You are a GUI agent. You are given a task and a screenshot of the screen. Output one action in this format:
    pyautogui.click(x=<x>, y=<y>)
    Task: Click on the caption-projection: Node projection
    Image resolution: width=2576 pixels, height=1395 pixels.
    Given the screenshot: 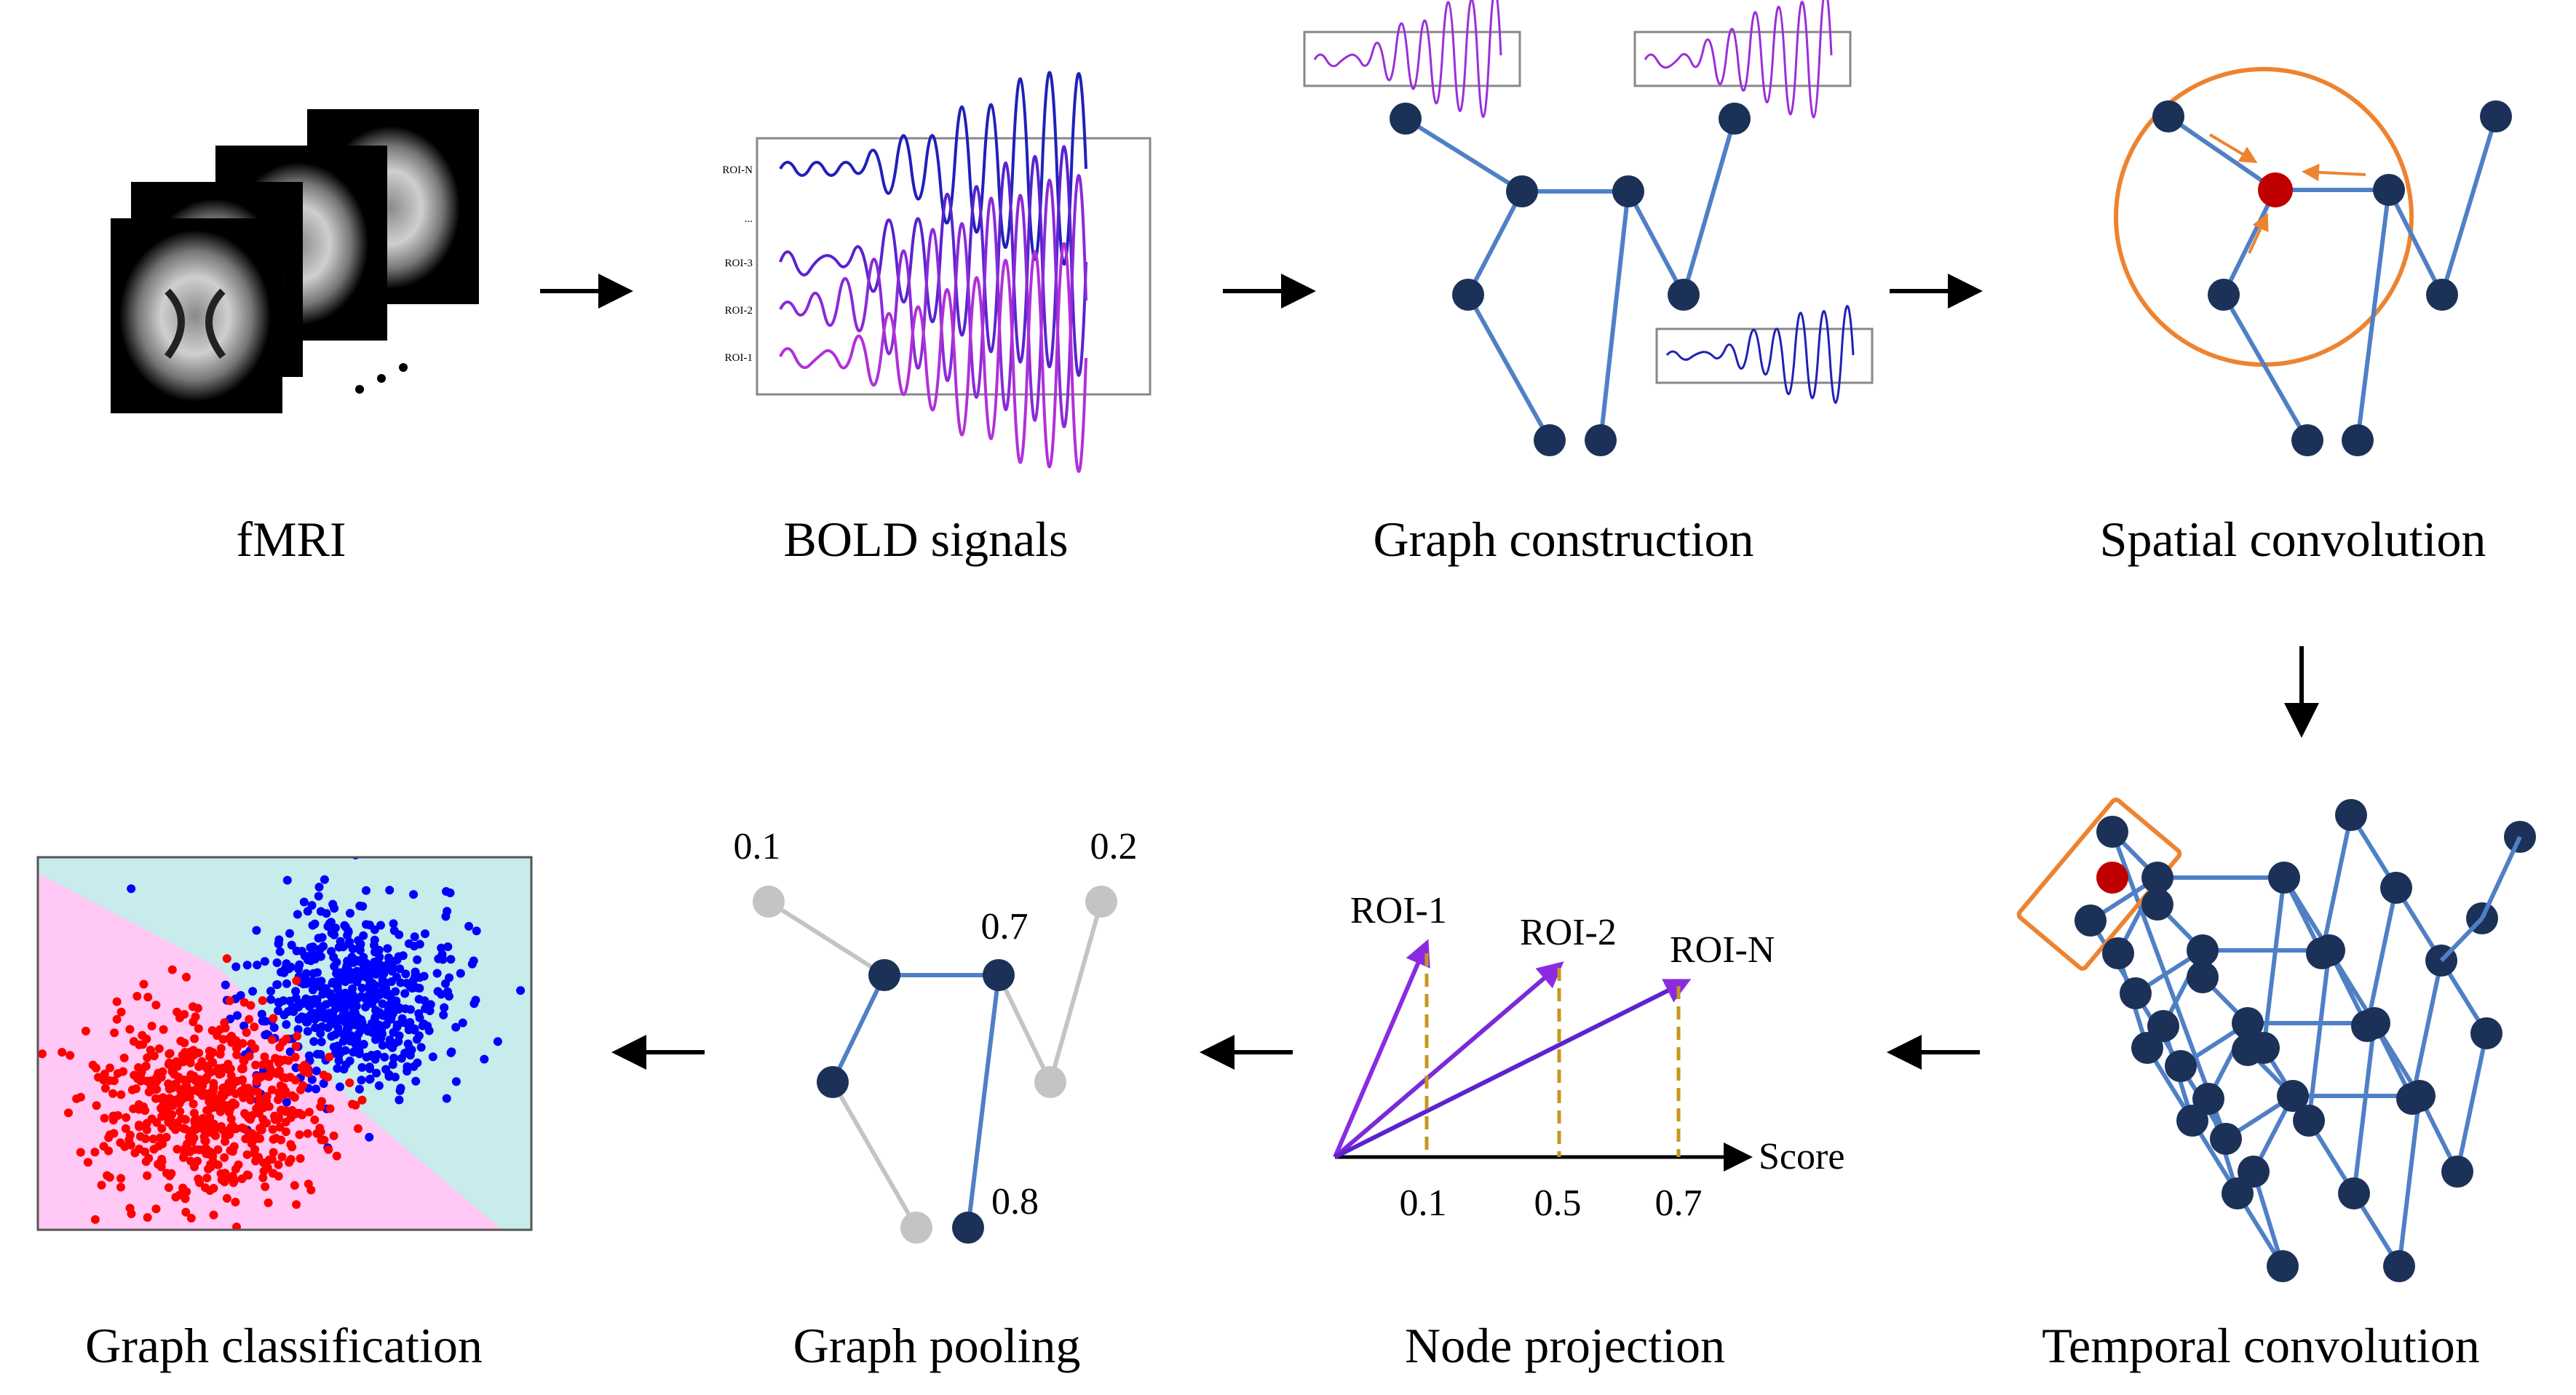 What is the action you would take?
    pyautogui.click(x=1565, y=1345)
    